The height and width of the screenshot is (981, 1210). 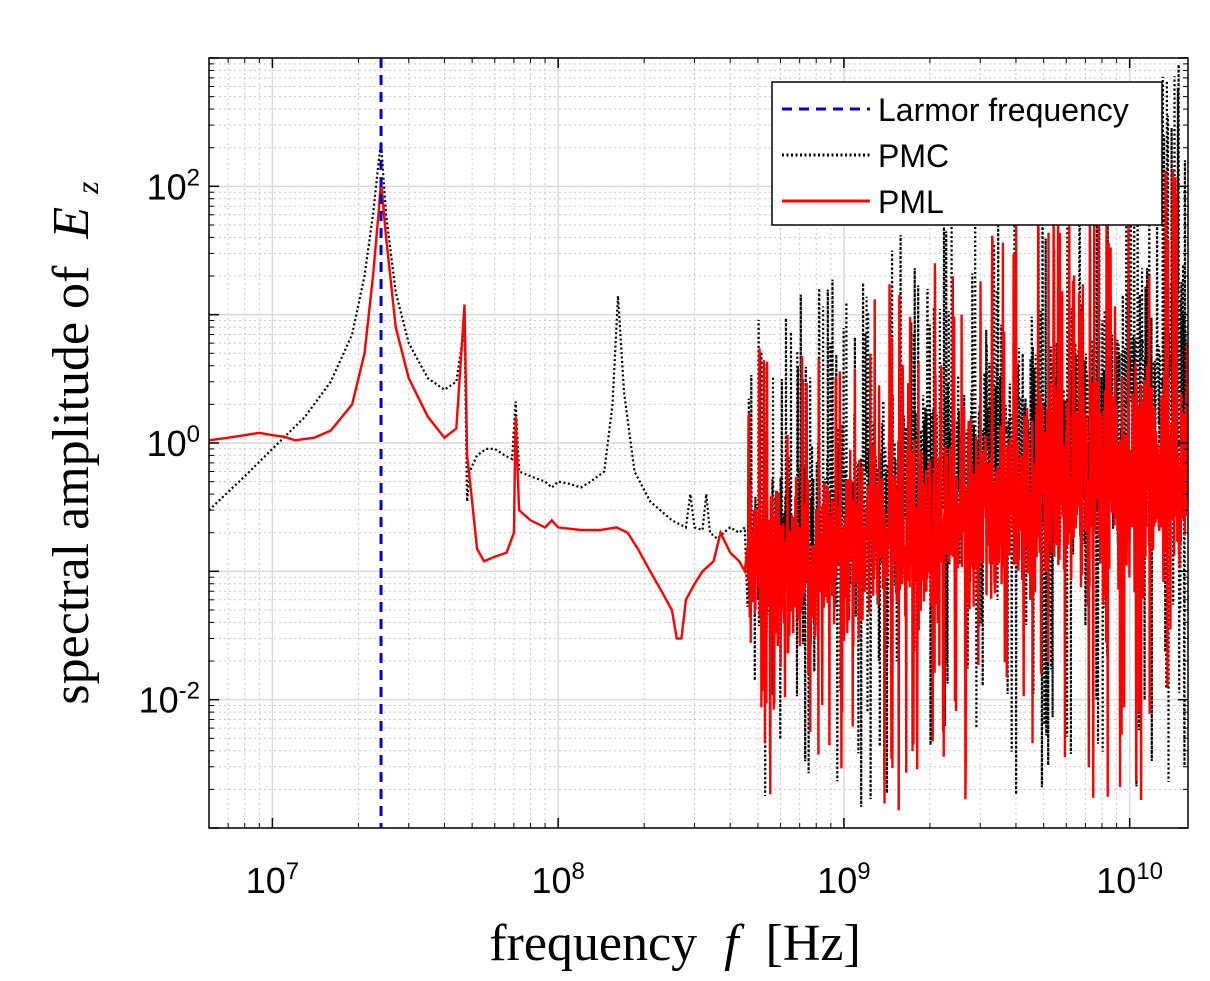 What do you see at coordinates (911, 202) in the screenshot?
I see `legend-label-pml: PML` at bounding box center [911, 202].